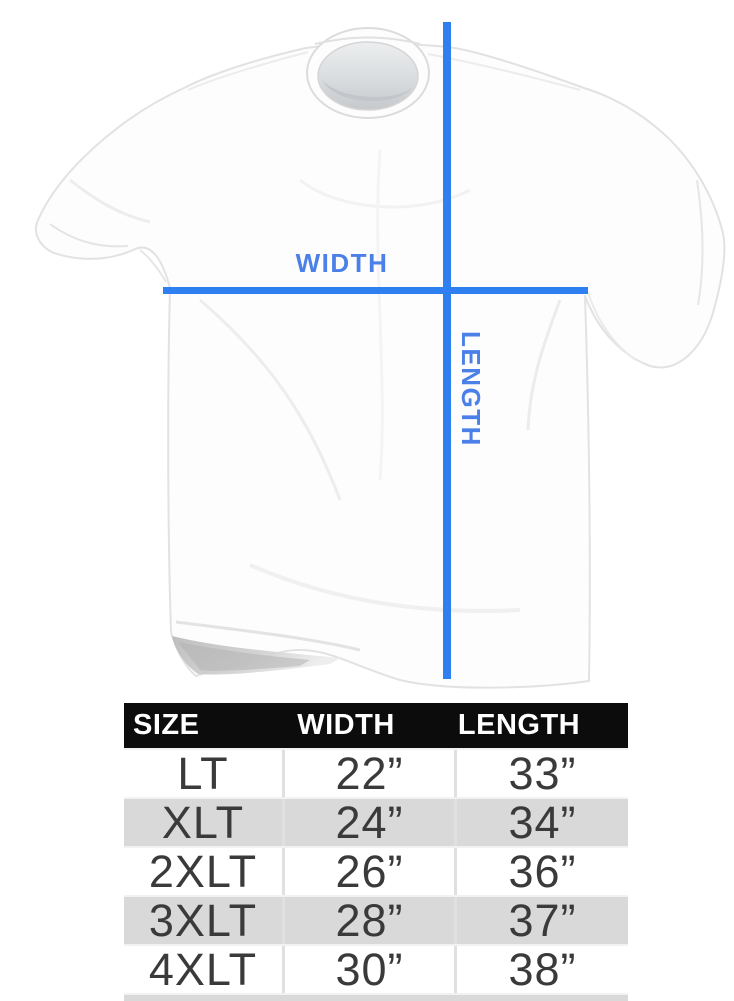 This screenshot has width=734, height=1001. Describe the element at coordinates (203, 920) in the screenshot. I see `cell-size: 3XLT` at that location.